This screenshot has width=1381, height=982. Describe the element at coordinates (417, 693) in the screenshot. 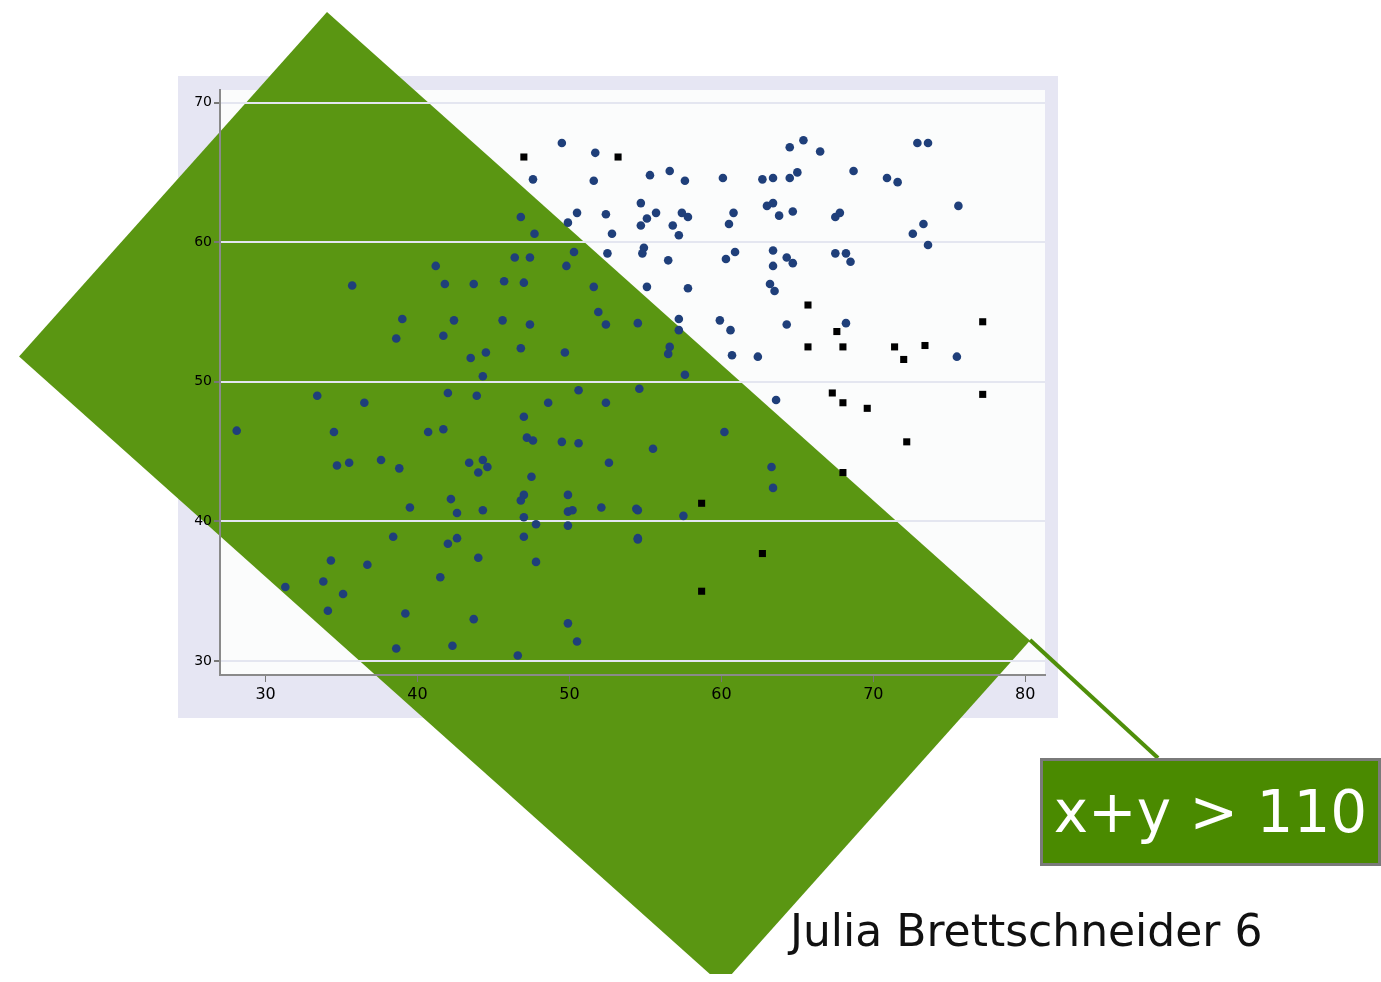

I see `x-tick-label: 40` at that location.